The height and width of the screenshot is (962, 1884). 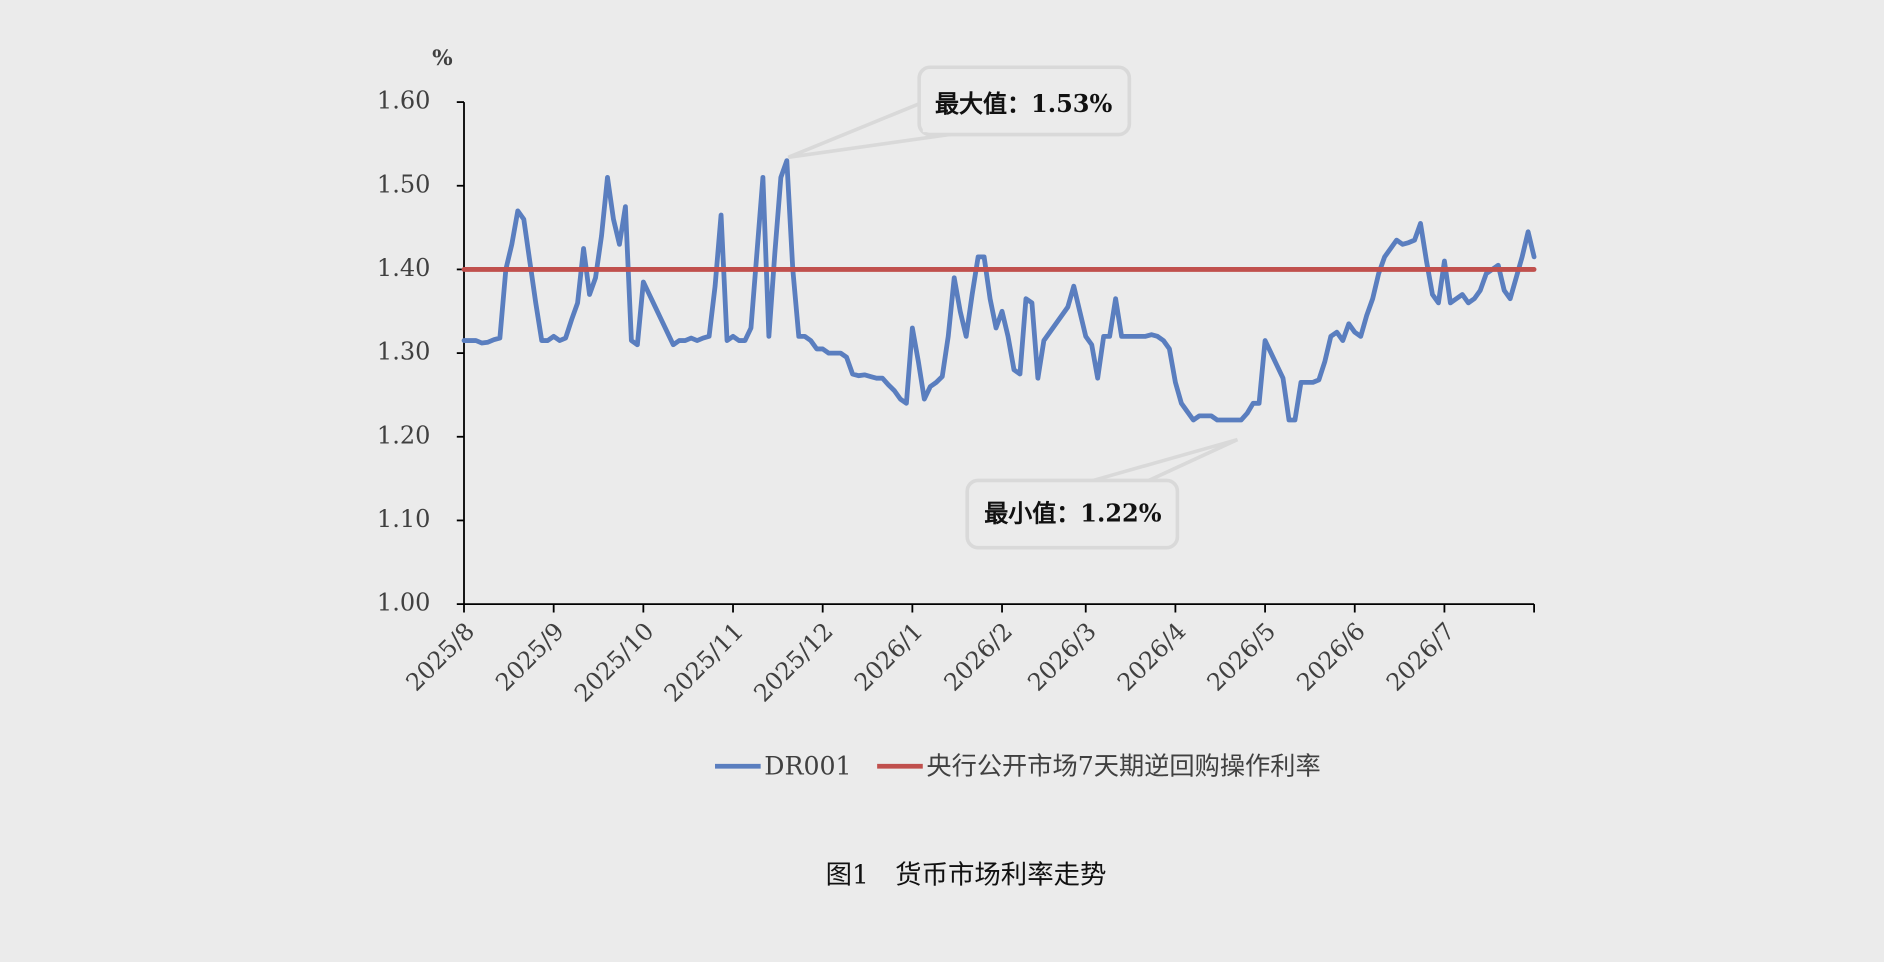 I want to click on y-tick-label: 1.10, so click(x=403, y=519).